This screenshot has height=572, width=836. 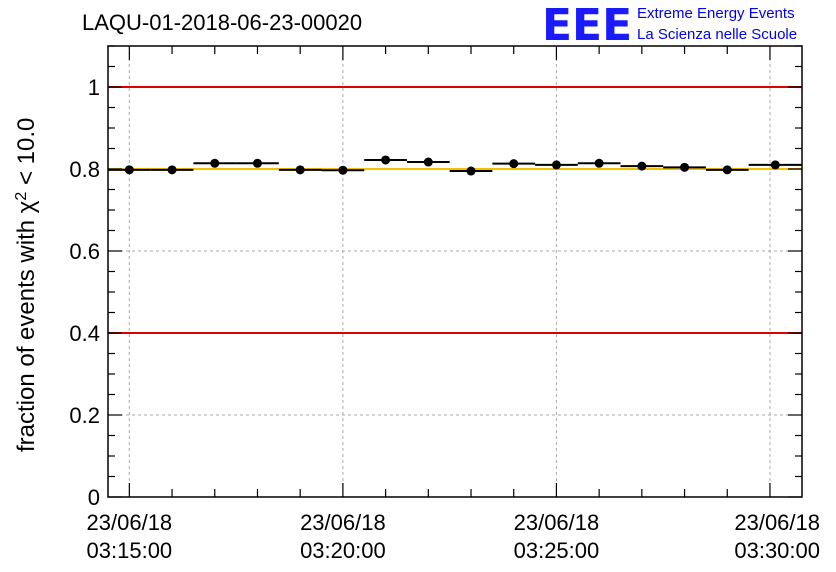 I want to click on logo-line-2: La Scienza nelle Scuole, so click(x=717, y=34).